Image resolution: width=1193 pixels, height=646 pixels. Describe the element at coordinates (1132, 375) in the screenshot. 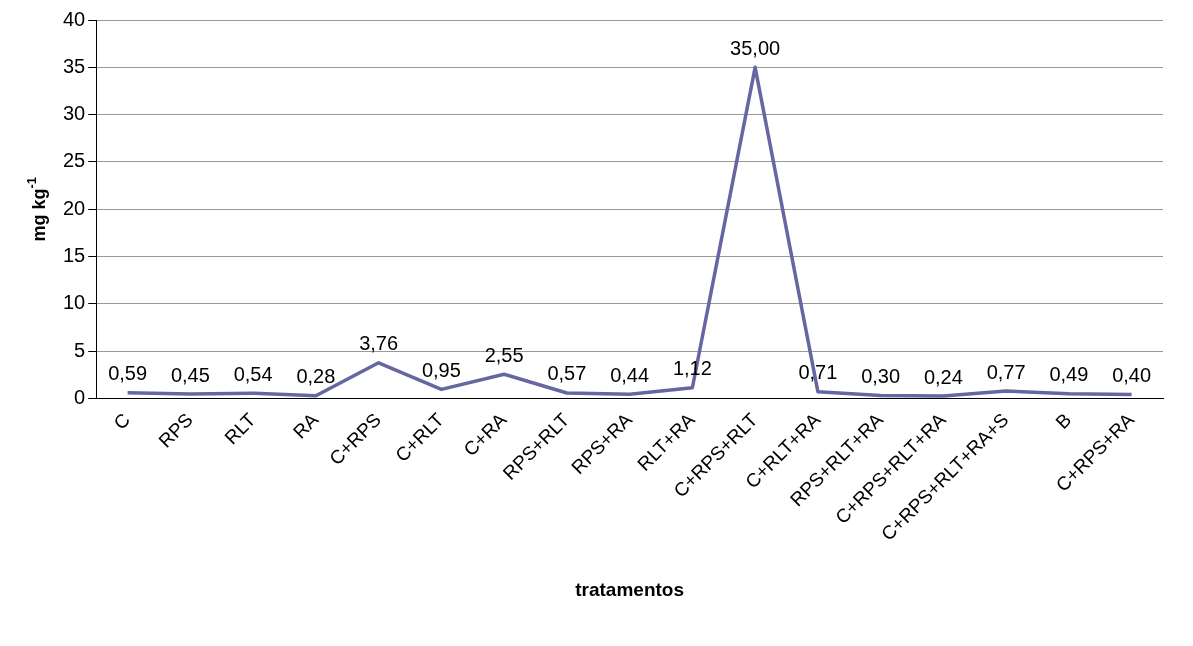

I see `data-label: 0,40` at that location.